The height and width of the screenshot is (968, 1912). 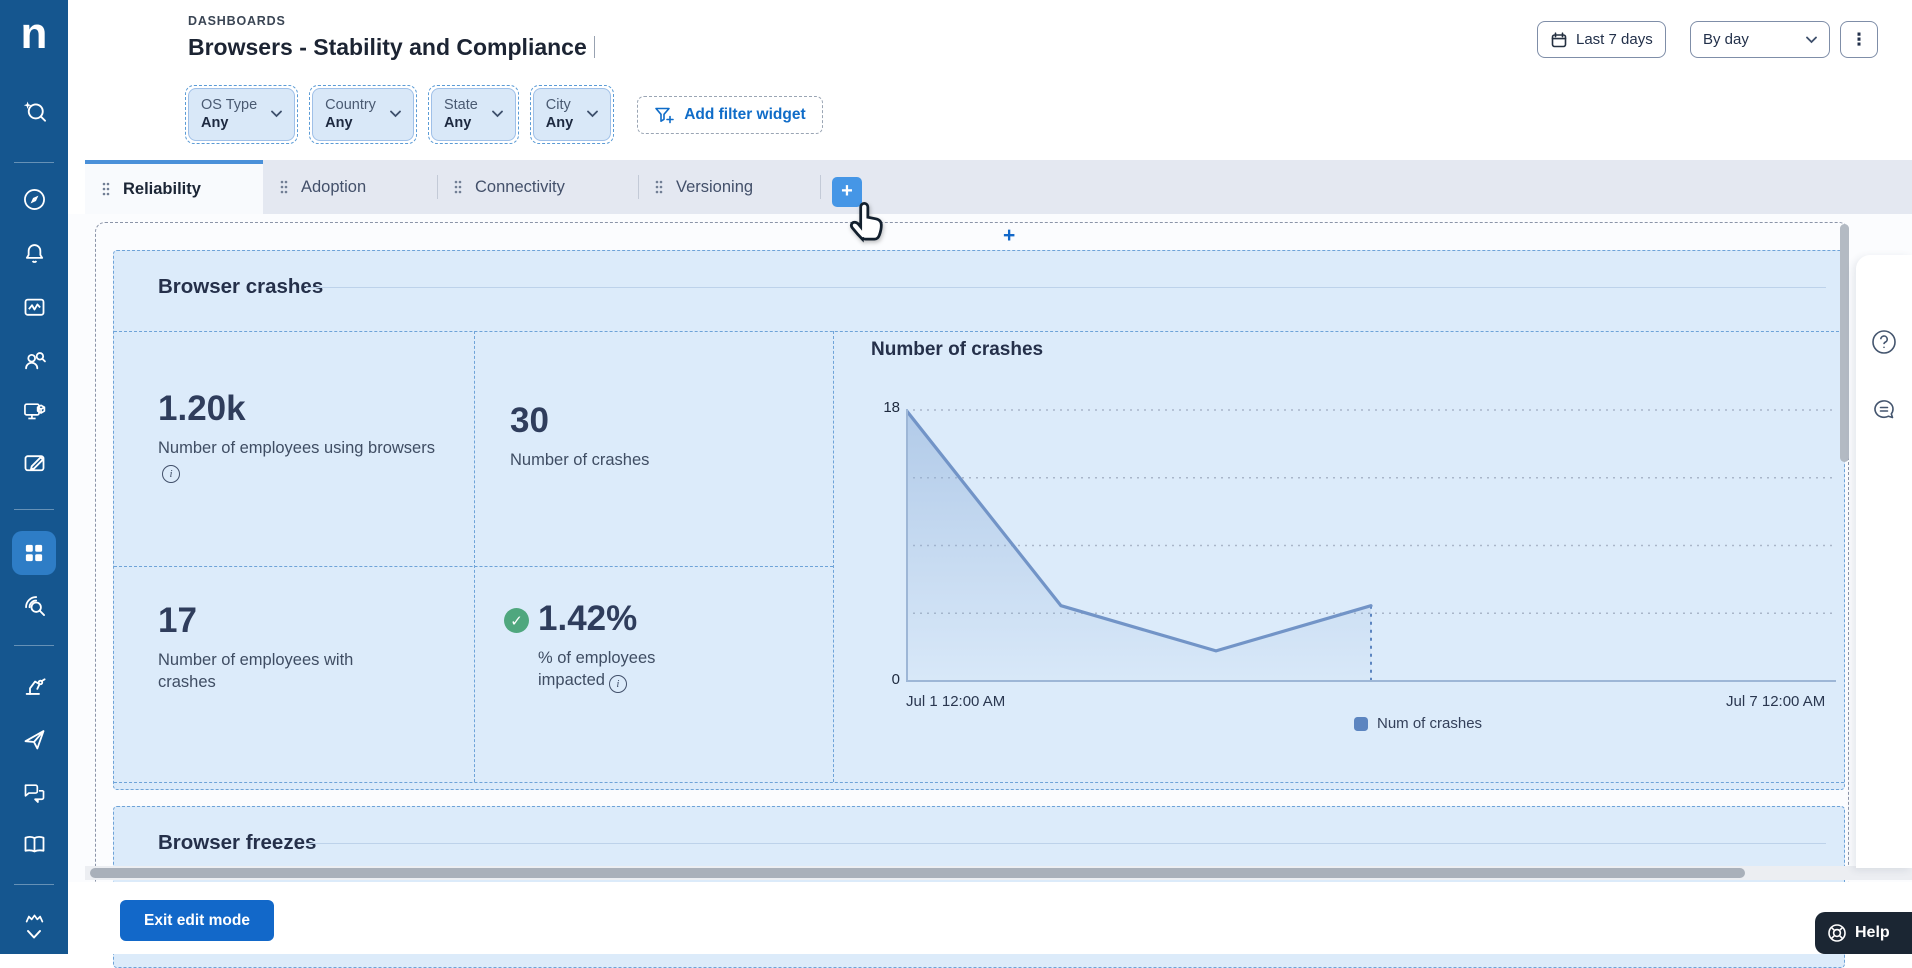 I want to click on tab-connectivity: Connectivity, so click(x=537, y=187).